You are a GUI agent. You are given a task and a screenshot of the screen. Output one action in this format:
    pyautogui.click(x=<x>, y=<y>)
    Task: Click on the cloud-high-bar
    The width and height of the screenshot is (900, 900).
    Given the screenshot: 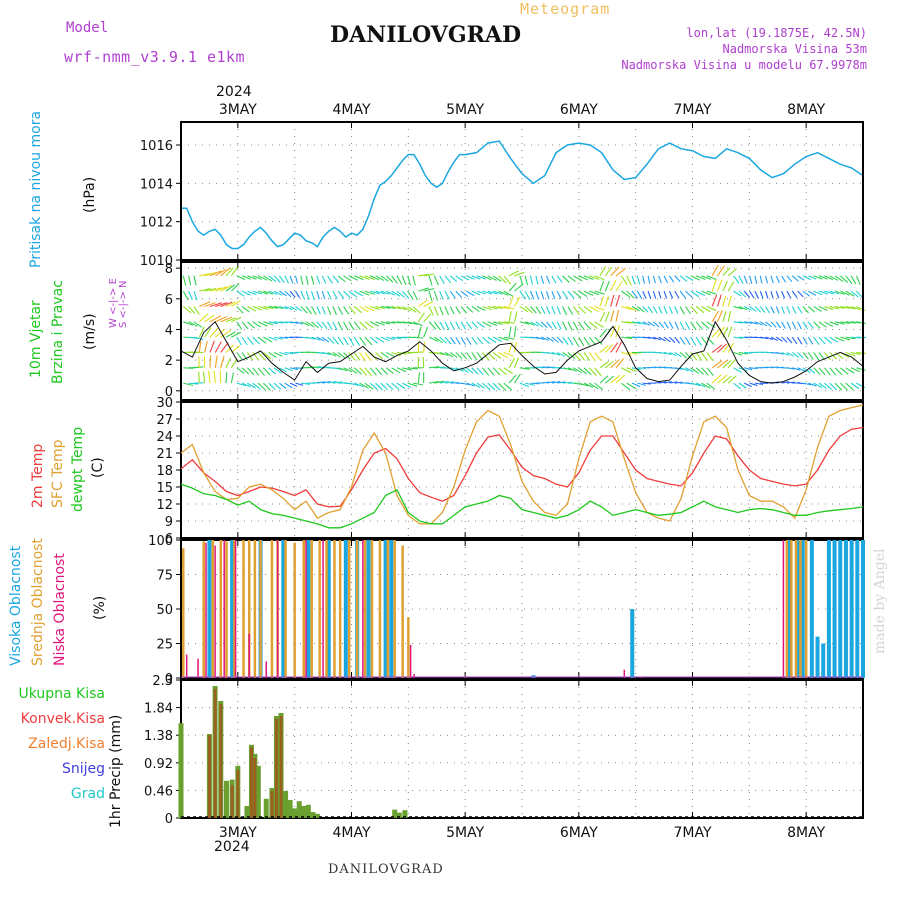 What is the action you would take?
    pyautogui.click(x=802, y=609)
    